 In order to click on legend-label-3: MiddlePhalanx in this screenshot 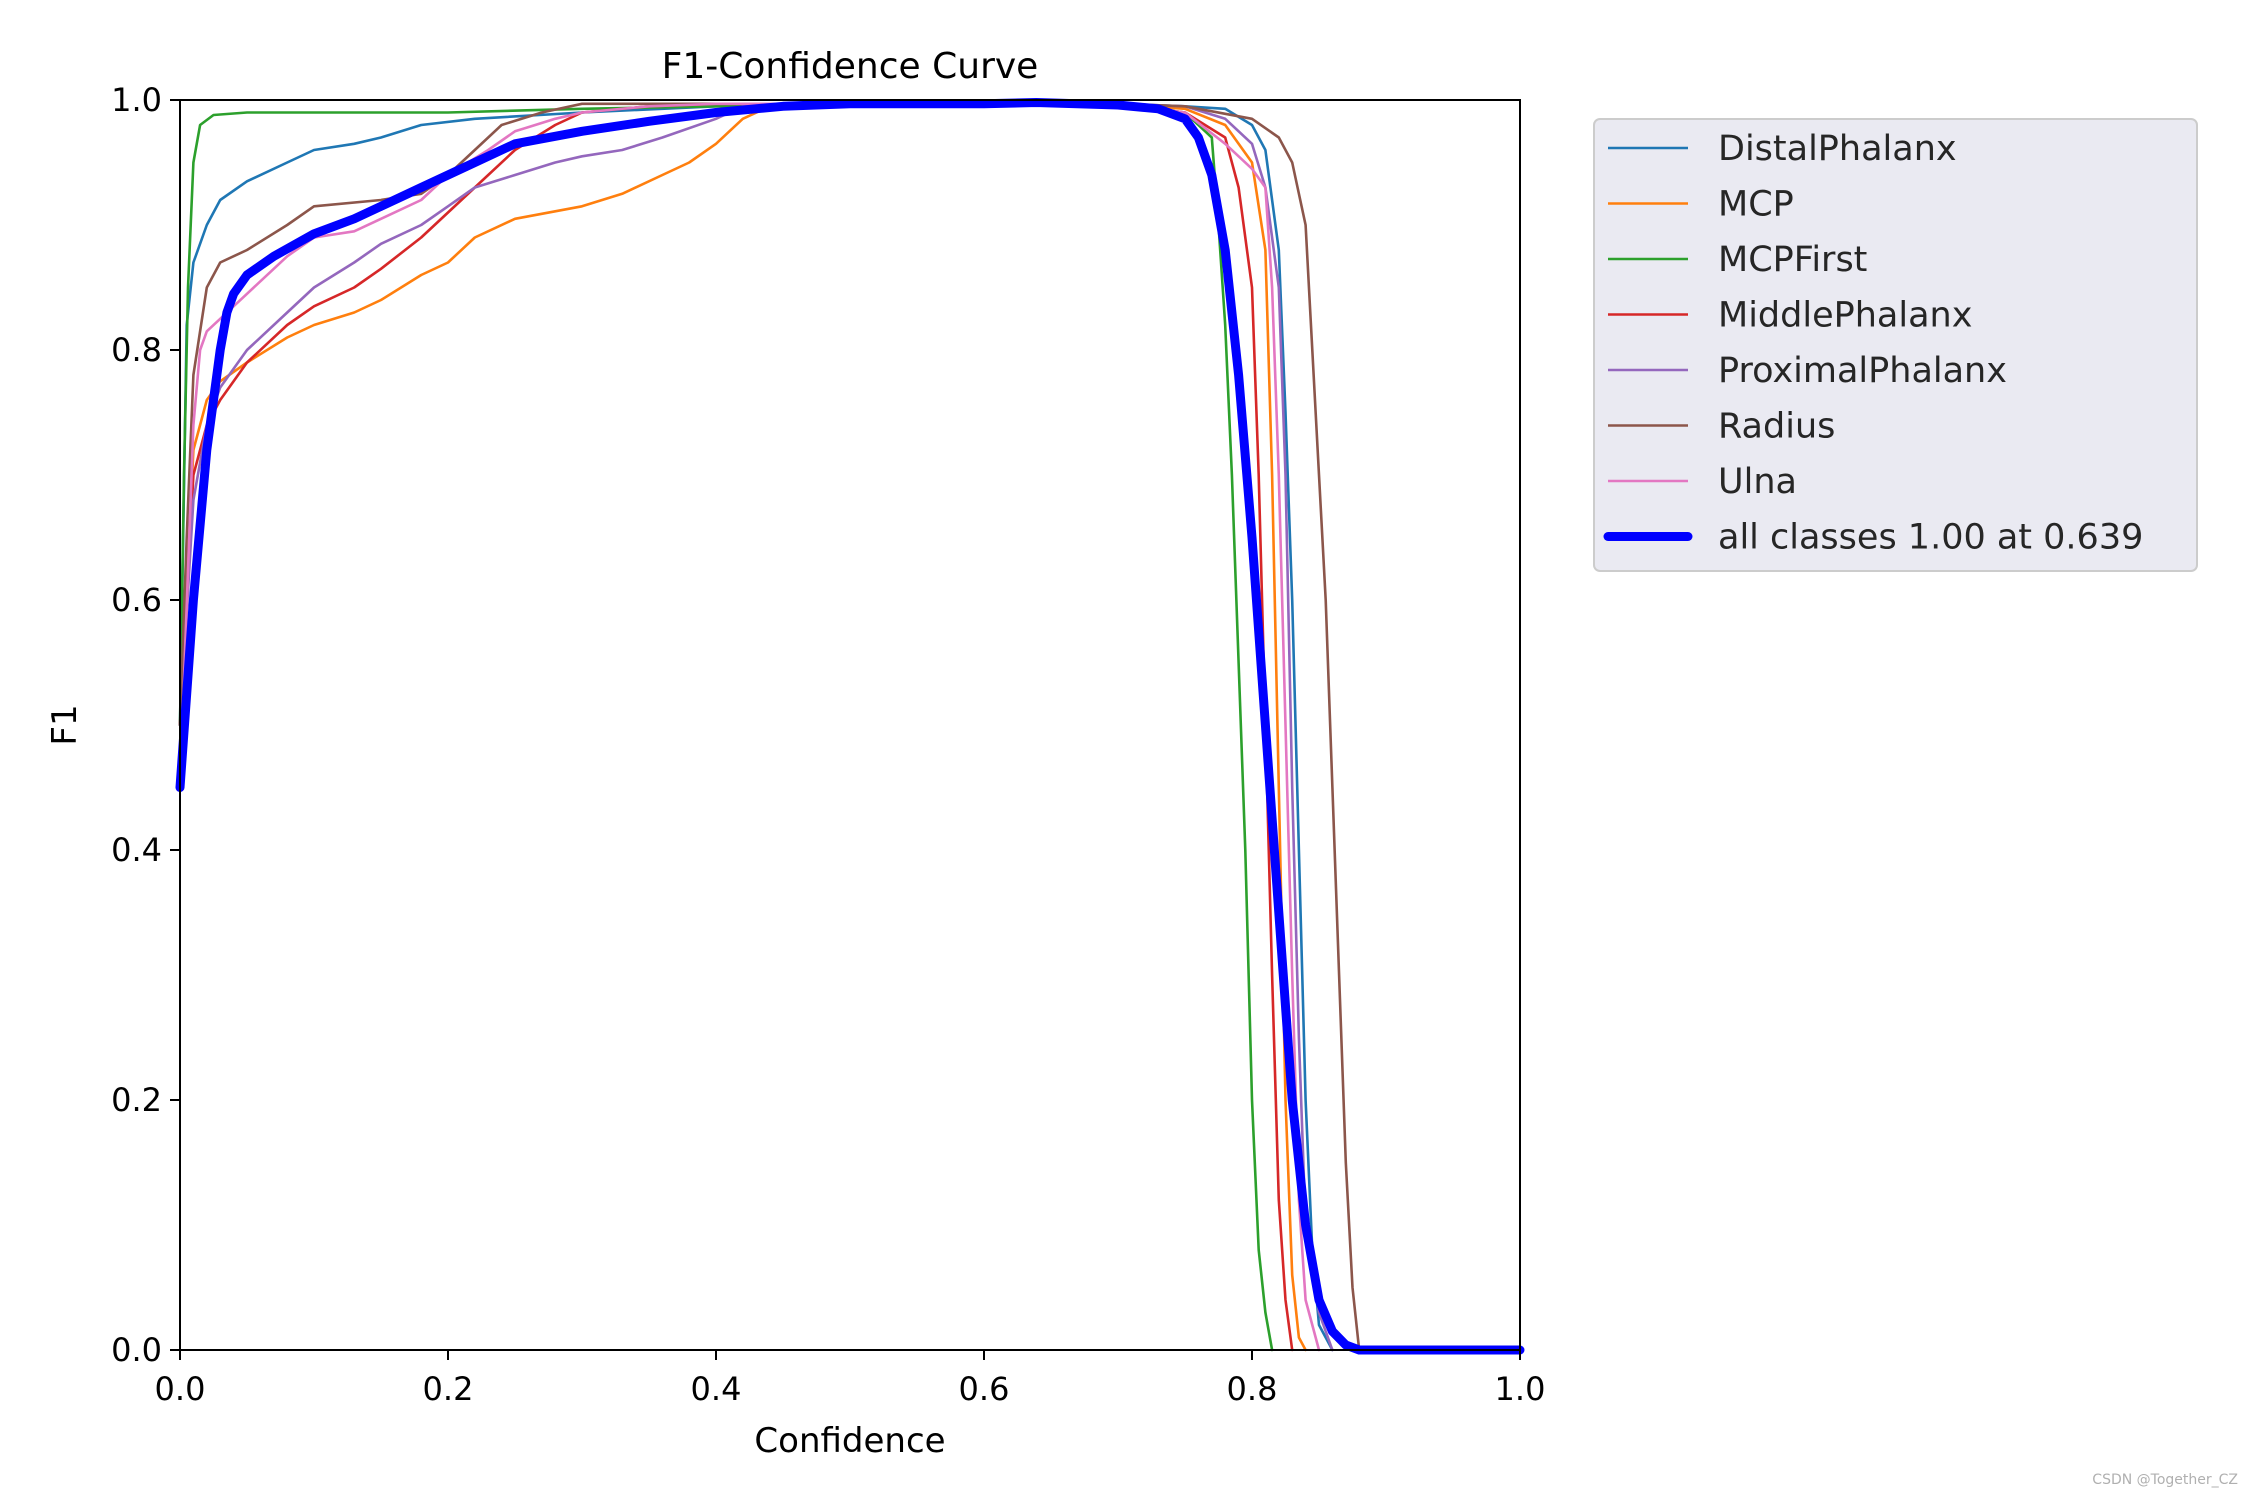, I will do `click(1845, 316)`.